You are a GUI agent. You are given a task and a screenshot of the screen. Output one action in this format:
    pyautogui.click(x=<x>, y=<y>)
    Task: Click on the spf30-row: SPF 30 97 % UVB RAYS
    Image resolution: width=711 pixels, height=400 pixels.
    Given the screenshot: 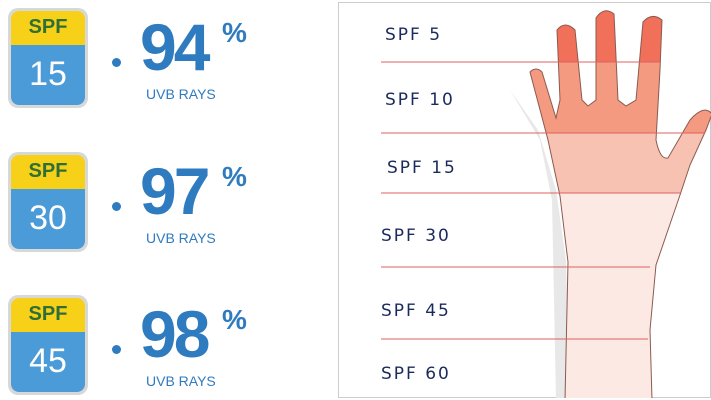 What is the action you would take?
    pyautogui.click(x=165, y=200)
    